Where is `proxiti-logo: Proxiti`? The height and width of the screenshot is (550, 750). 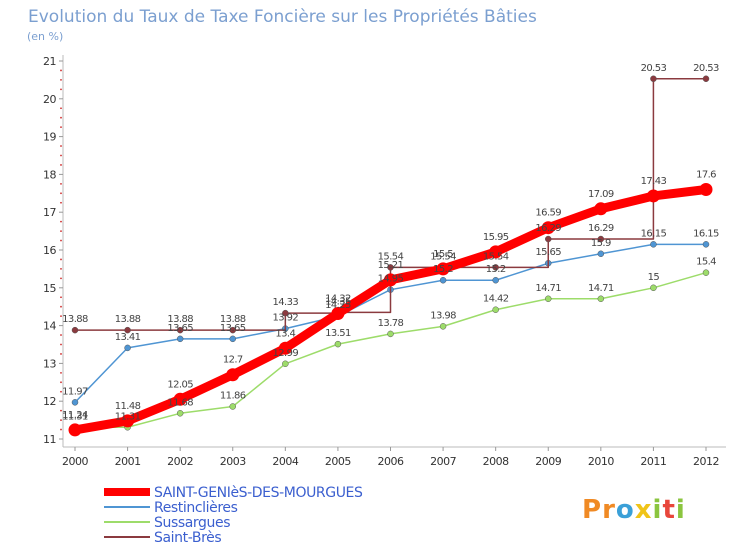
proxiti-logo: Proxiti is located at coordinates (634, 510).